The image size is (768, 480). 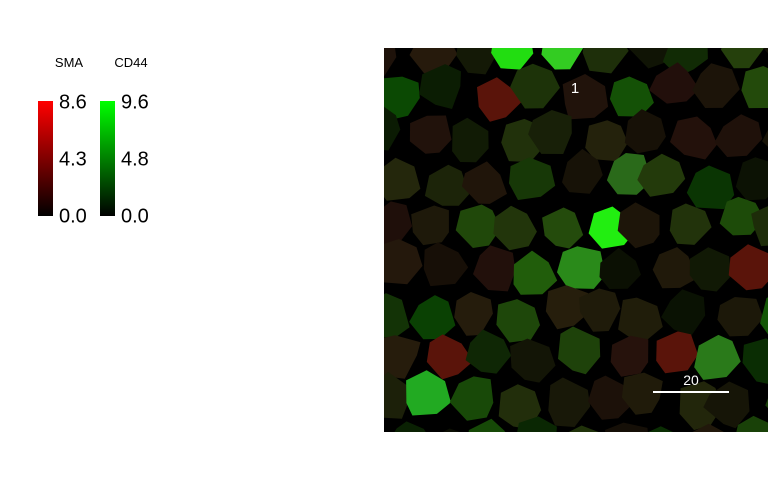 I want to click on sma-colorbar, so click(x=45, y=158).